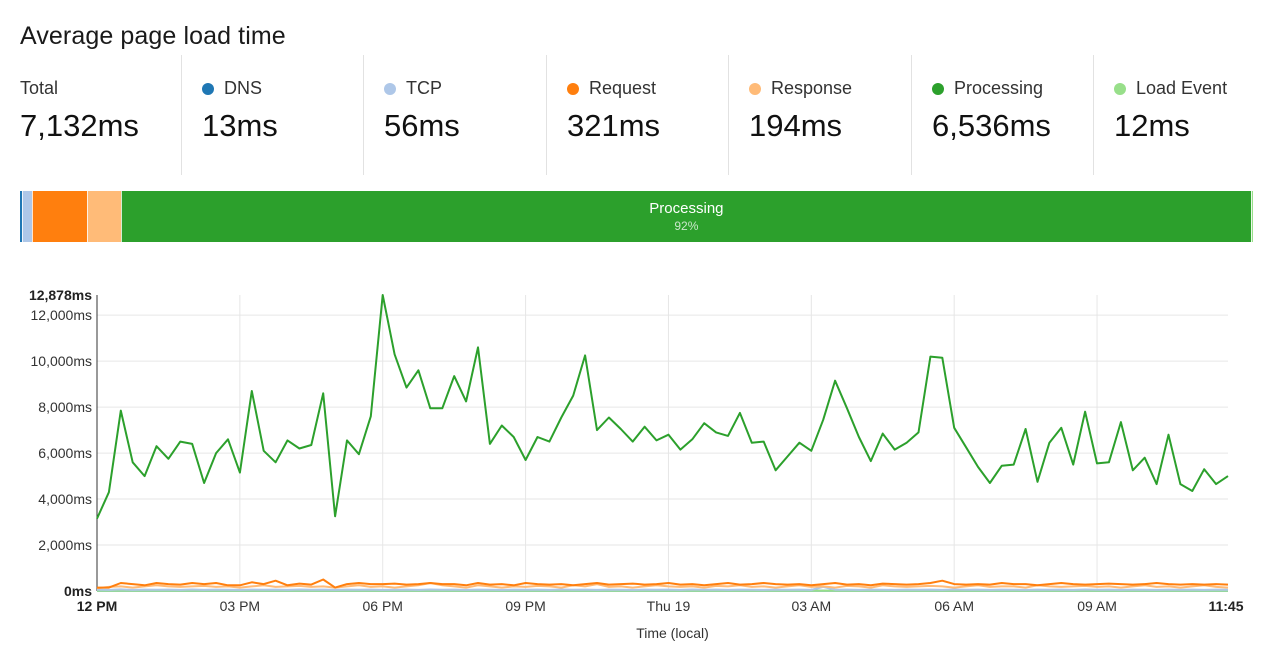  Describe the element at coordinates (1120, 89) in the screenshot. I see `load-event-color-dot` at that location.